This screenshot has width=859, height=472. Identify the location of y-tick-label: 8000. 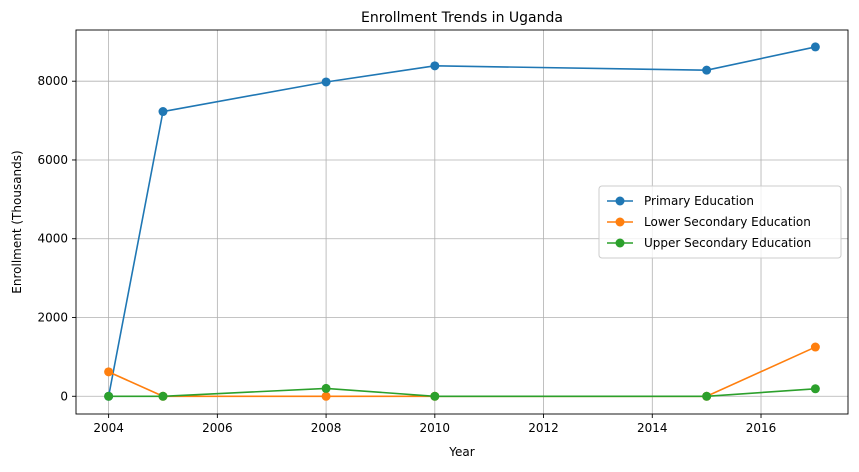
(52, 81).